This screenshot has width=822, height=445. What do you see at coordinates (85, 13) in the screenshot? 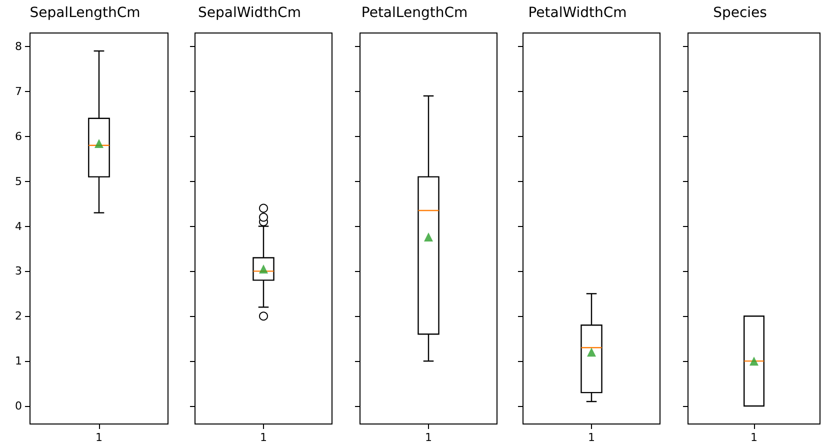
I see `chart-title: SepalLengthCm` at bounding box center [85, 13].